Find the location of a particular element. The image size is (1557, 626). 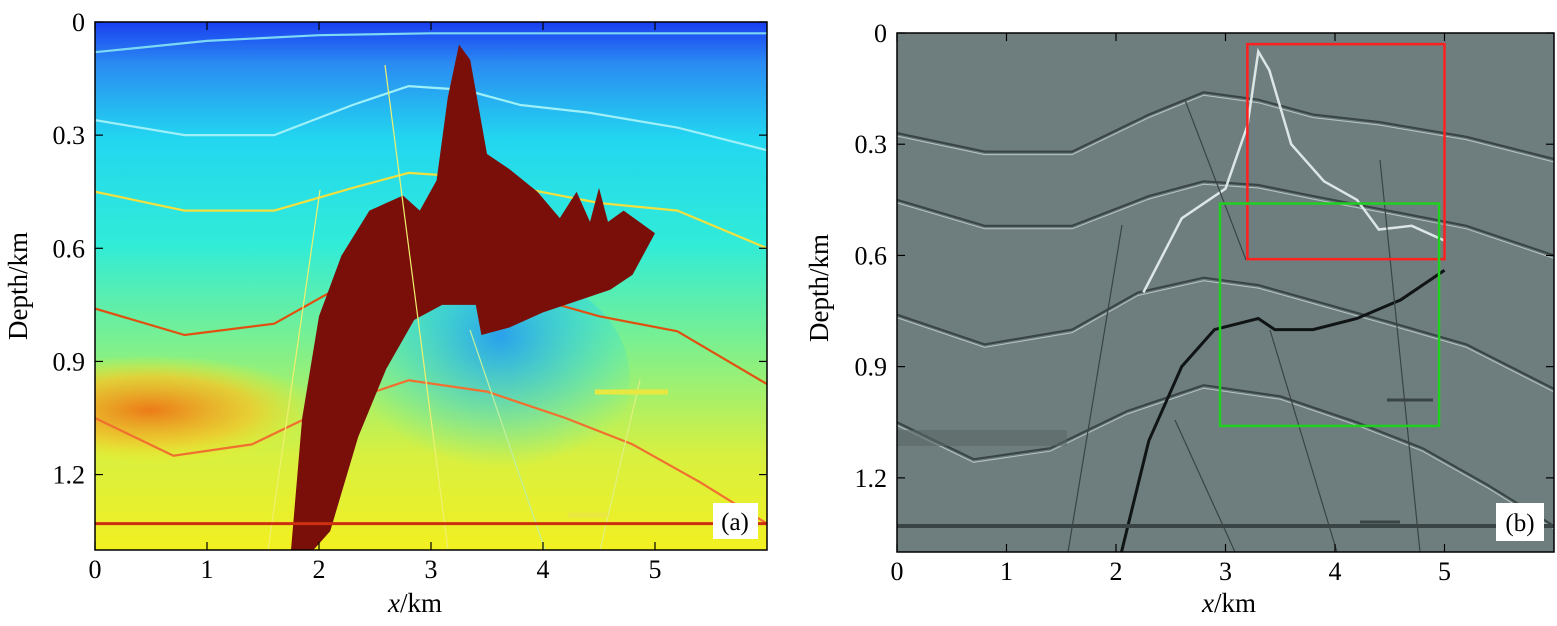

reflector-h2-edge is located at coordinates (1225, 221).